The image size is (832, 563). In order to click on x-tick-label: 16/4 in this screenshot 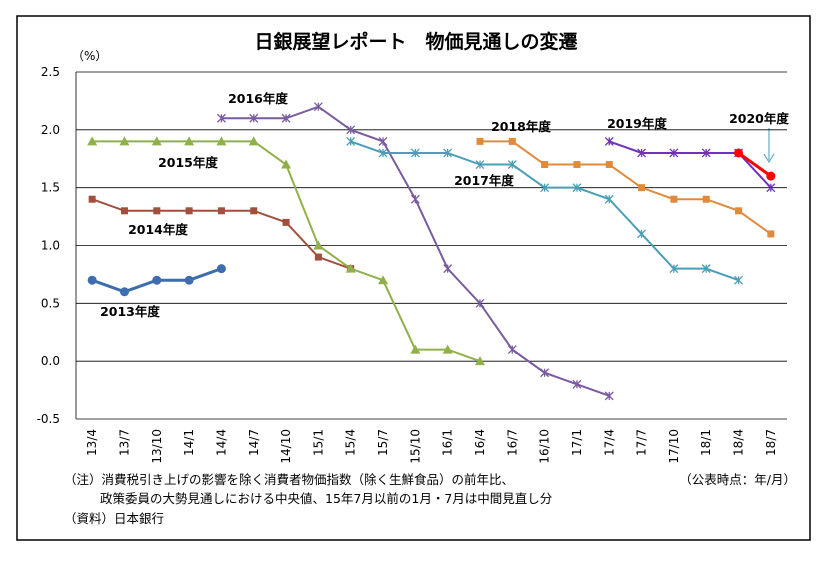, I will do `click(480, 442)`.